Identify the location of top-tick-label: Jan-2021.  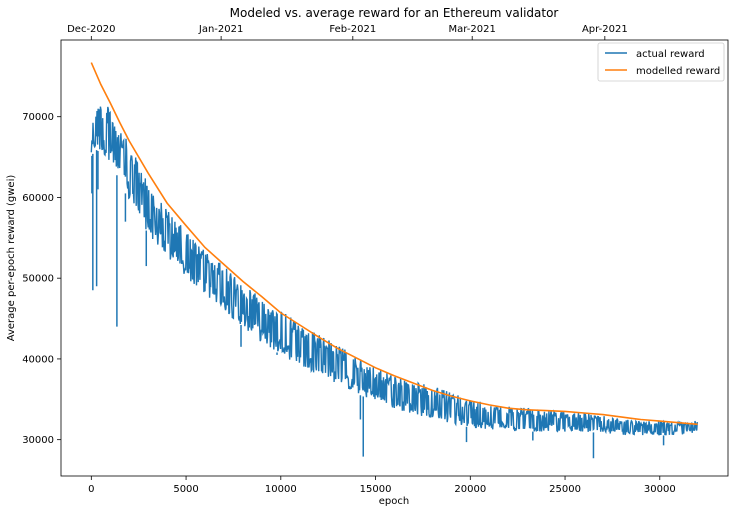
(220, 29).